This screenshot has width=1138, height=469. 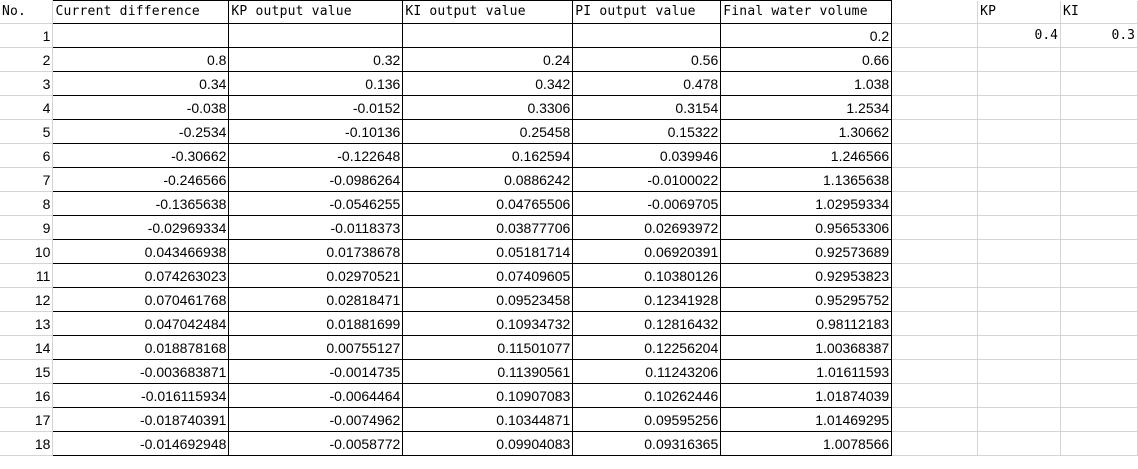 What do you see at coordinates (806, 419) in the screenshot?
I see `cell-final-water-volume: 1.01469295` at bounding box center [806, 419].